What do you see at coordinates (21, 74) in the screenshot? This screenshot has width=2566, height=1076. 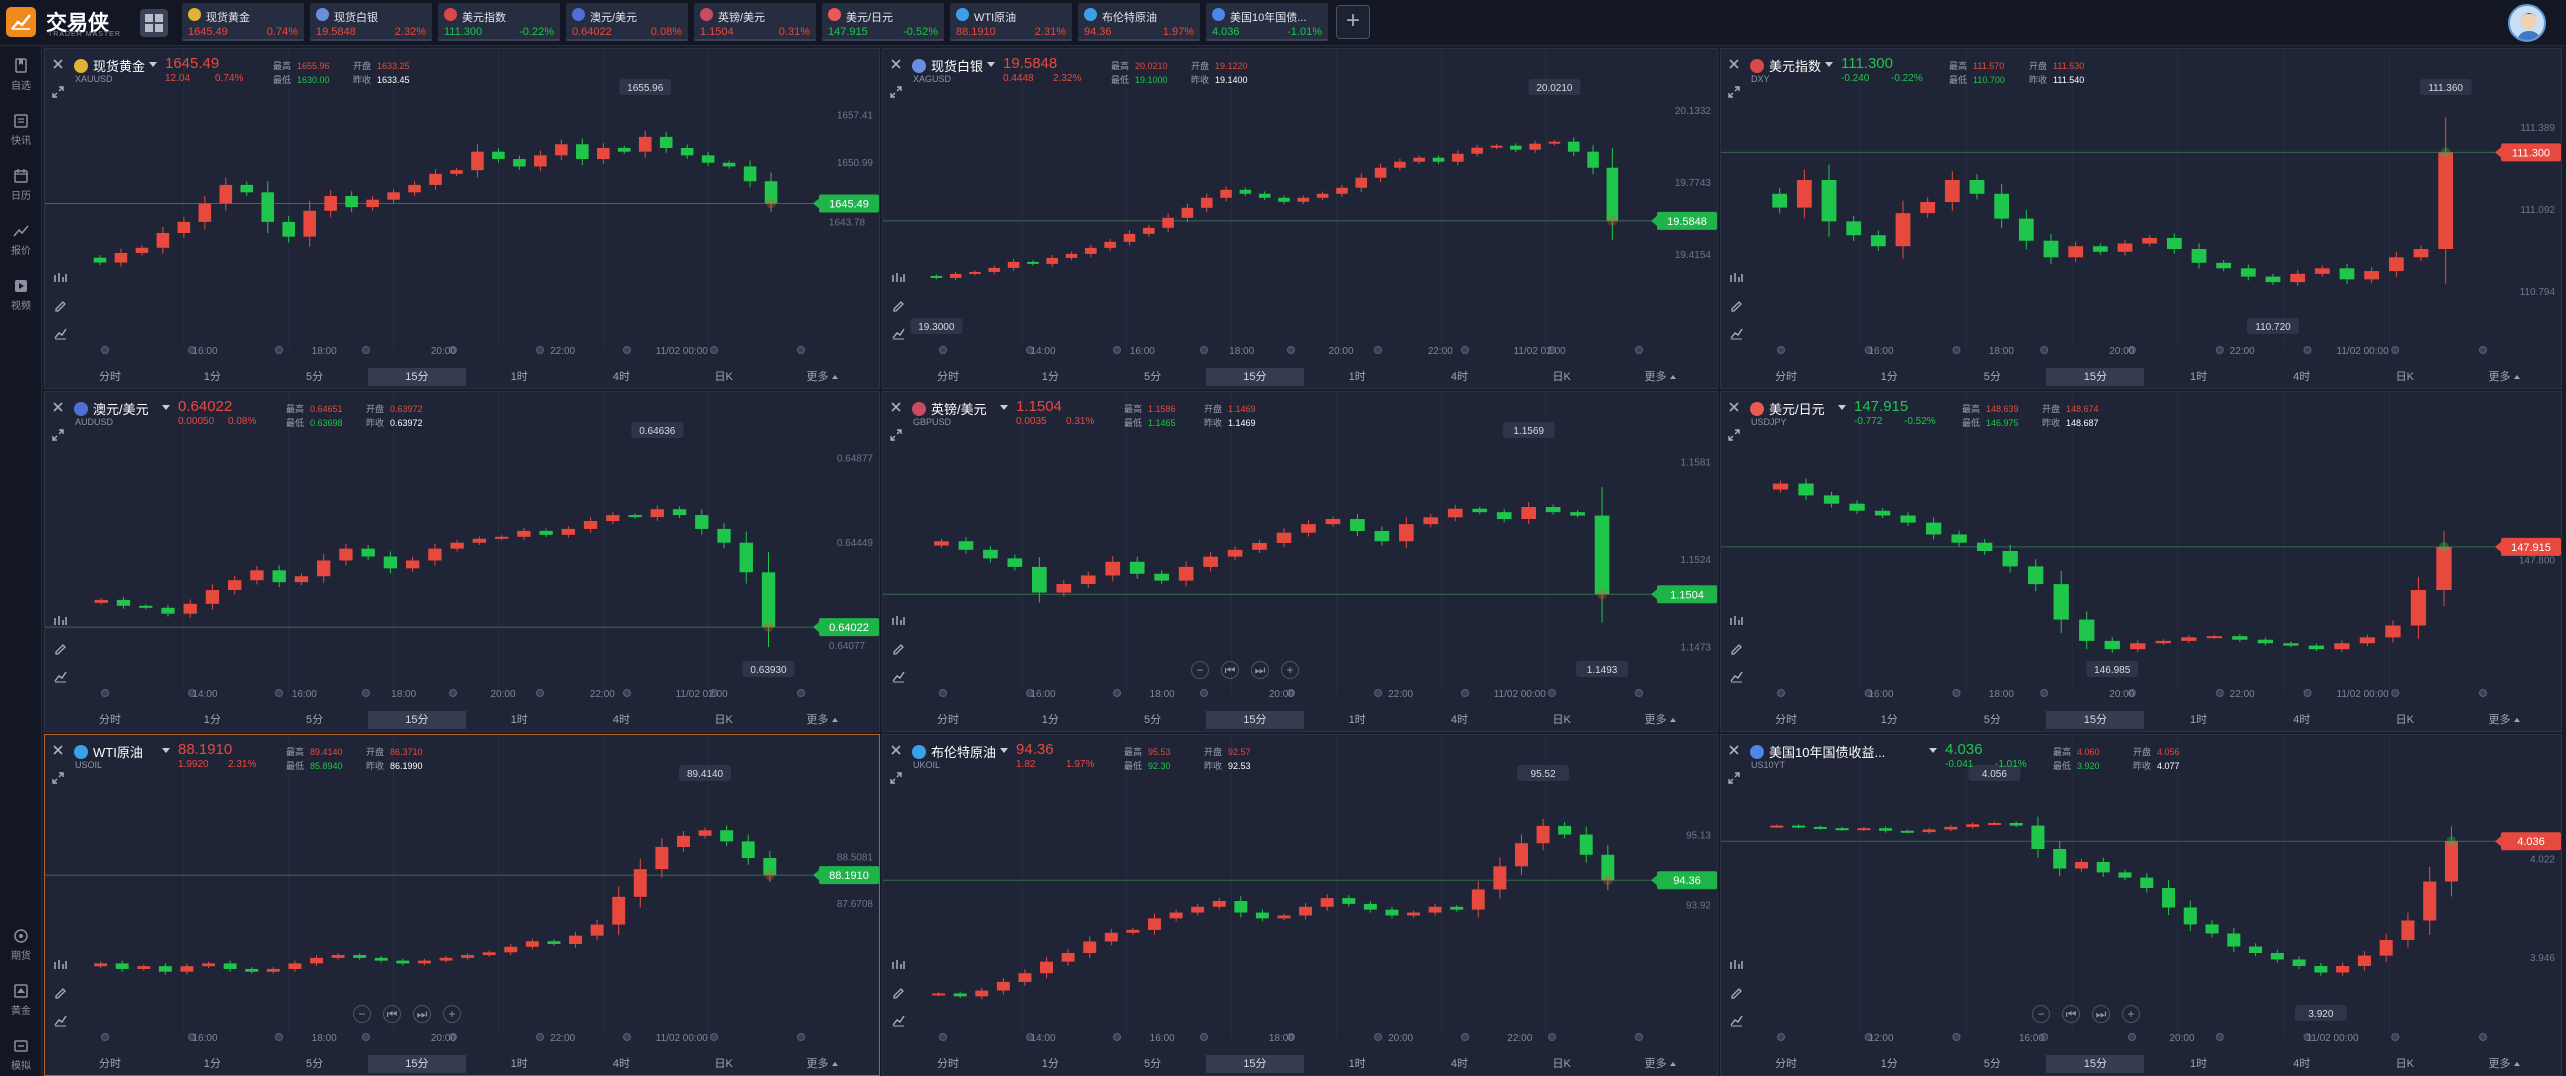 I see `sidebar-item-0: 自选` at bounding box center [21, 74].